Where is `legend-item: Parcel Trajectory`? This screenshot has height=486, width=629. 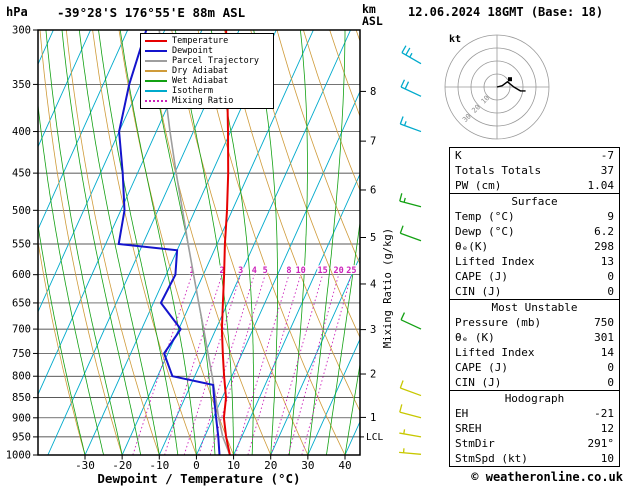
legend-item: Parcel Trajectory is located at coordinates (209, 61).